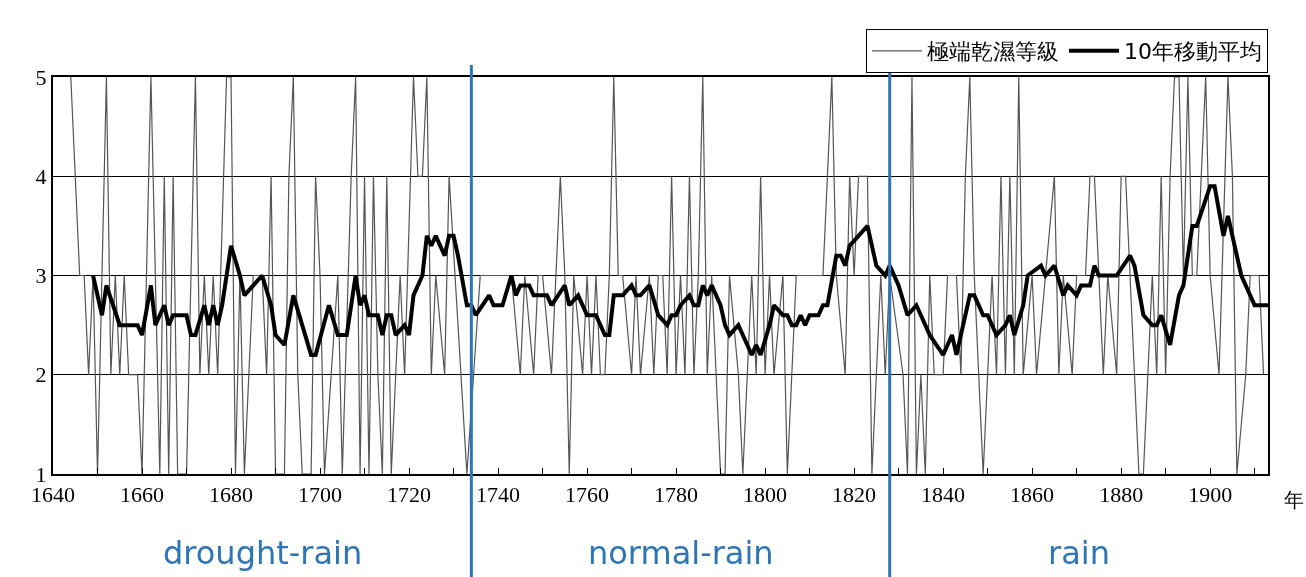 The width and height of the screenshot is (1306, 577). I want to click on x-tick-label: 1740, so click(498, 495).